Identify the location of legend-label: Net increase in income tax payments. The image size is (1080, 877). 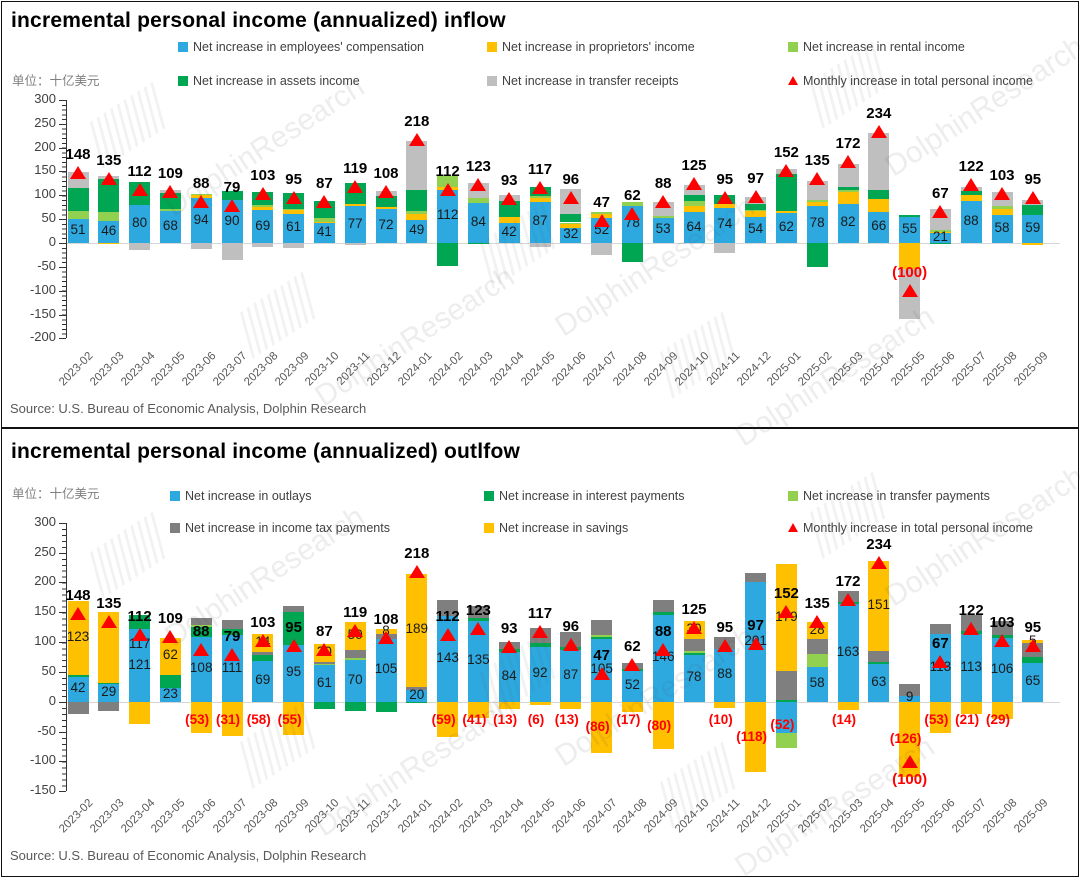
(287, 528).